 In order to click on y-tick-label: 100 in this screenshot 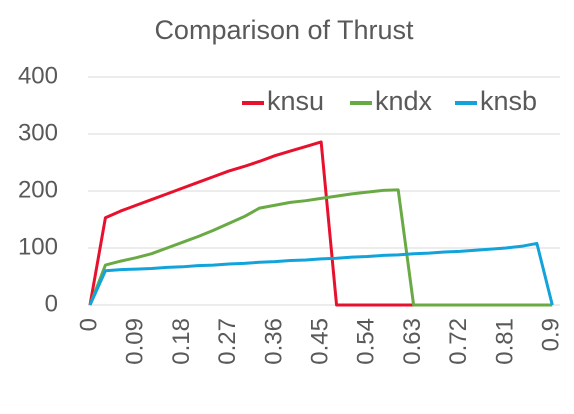, I will do `click(38, 246)`.